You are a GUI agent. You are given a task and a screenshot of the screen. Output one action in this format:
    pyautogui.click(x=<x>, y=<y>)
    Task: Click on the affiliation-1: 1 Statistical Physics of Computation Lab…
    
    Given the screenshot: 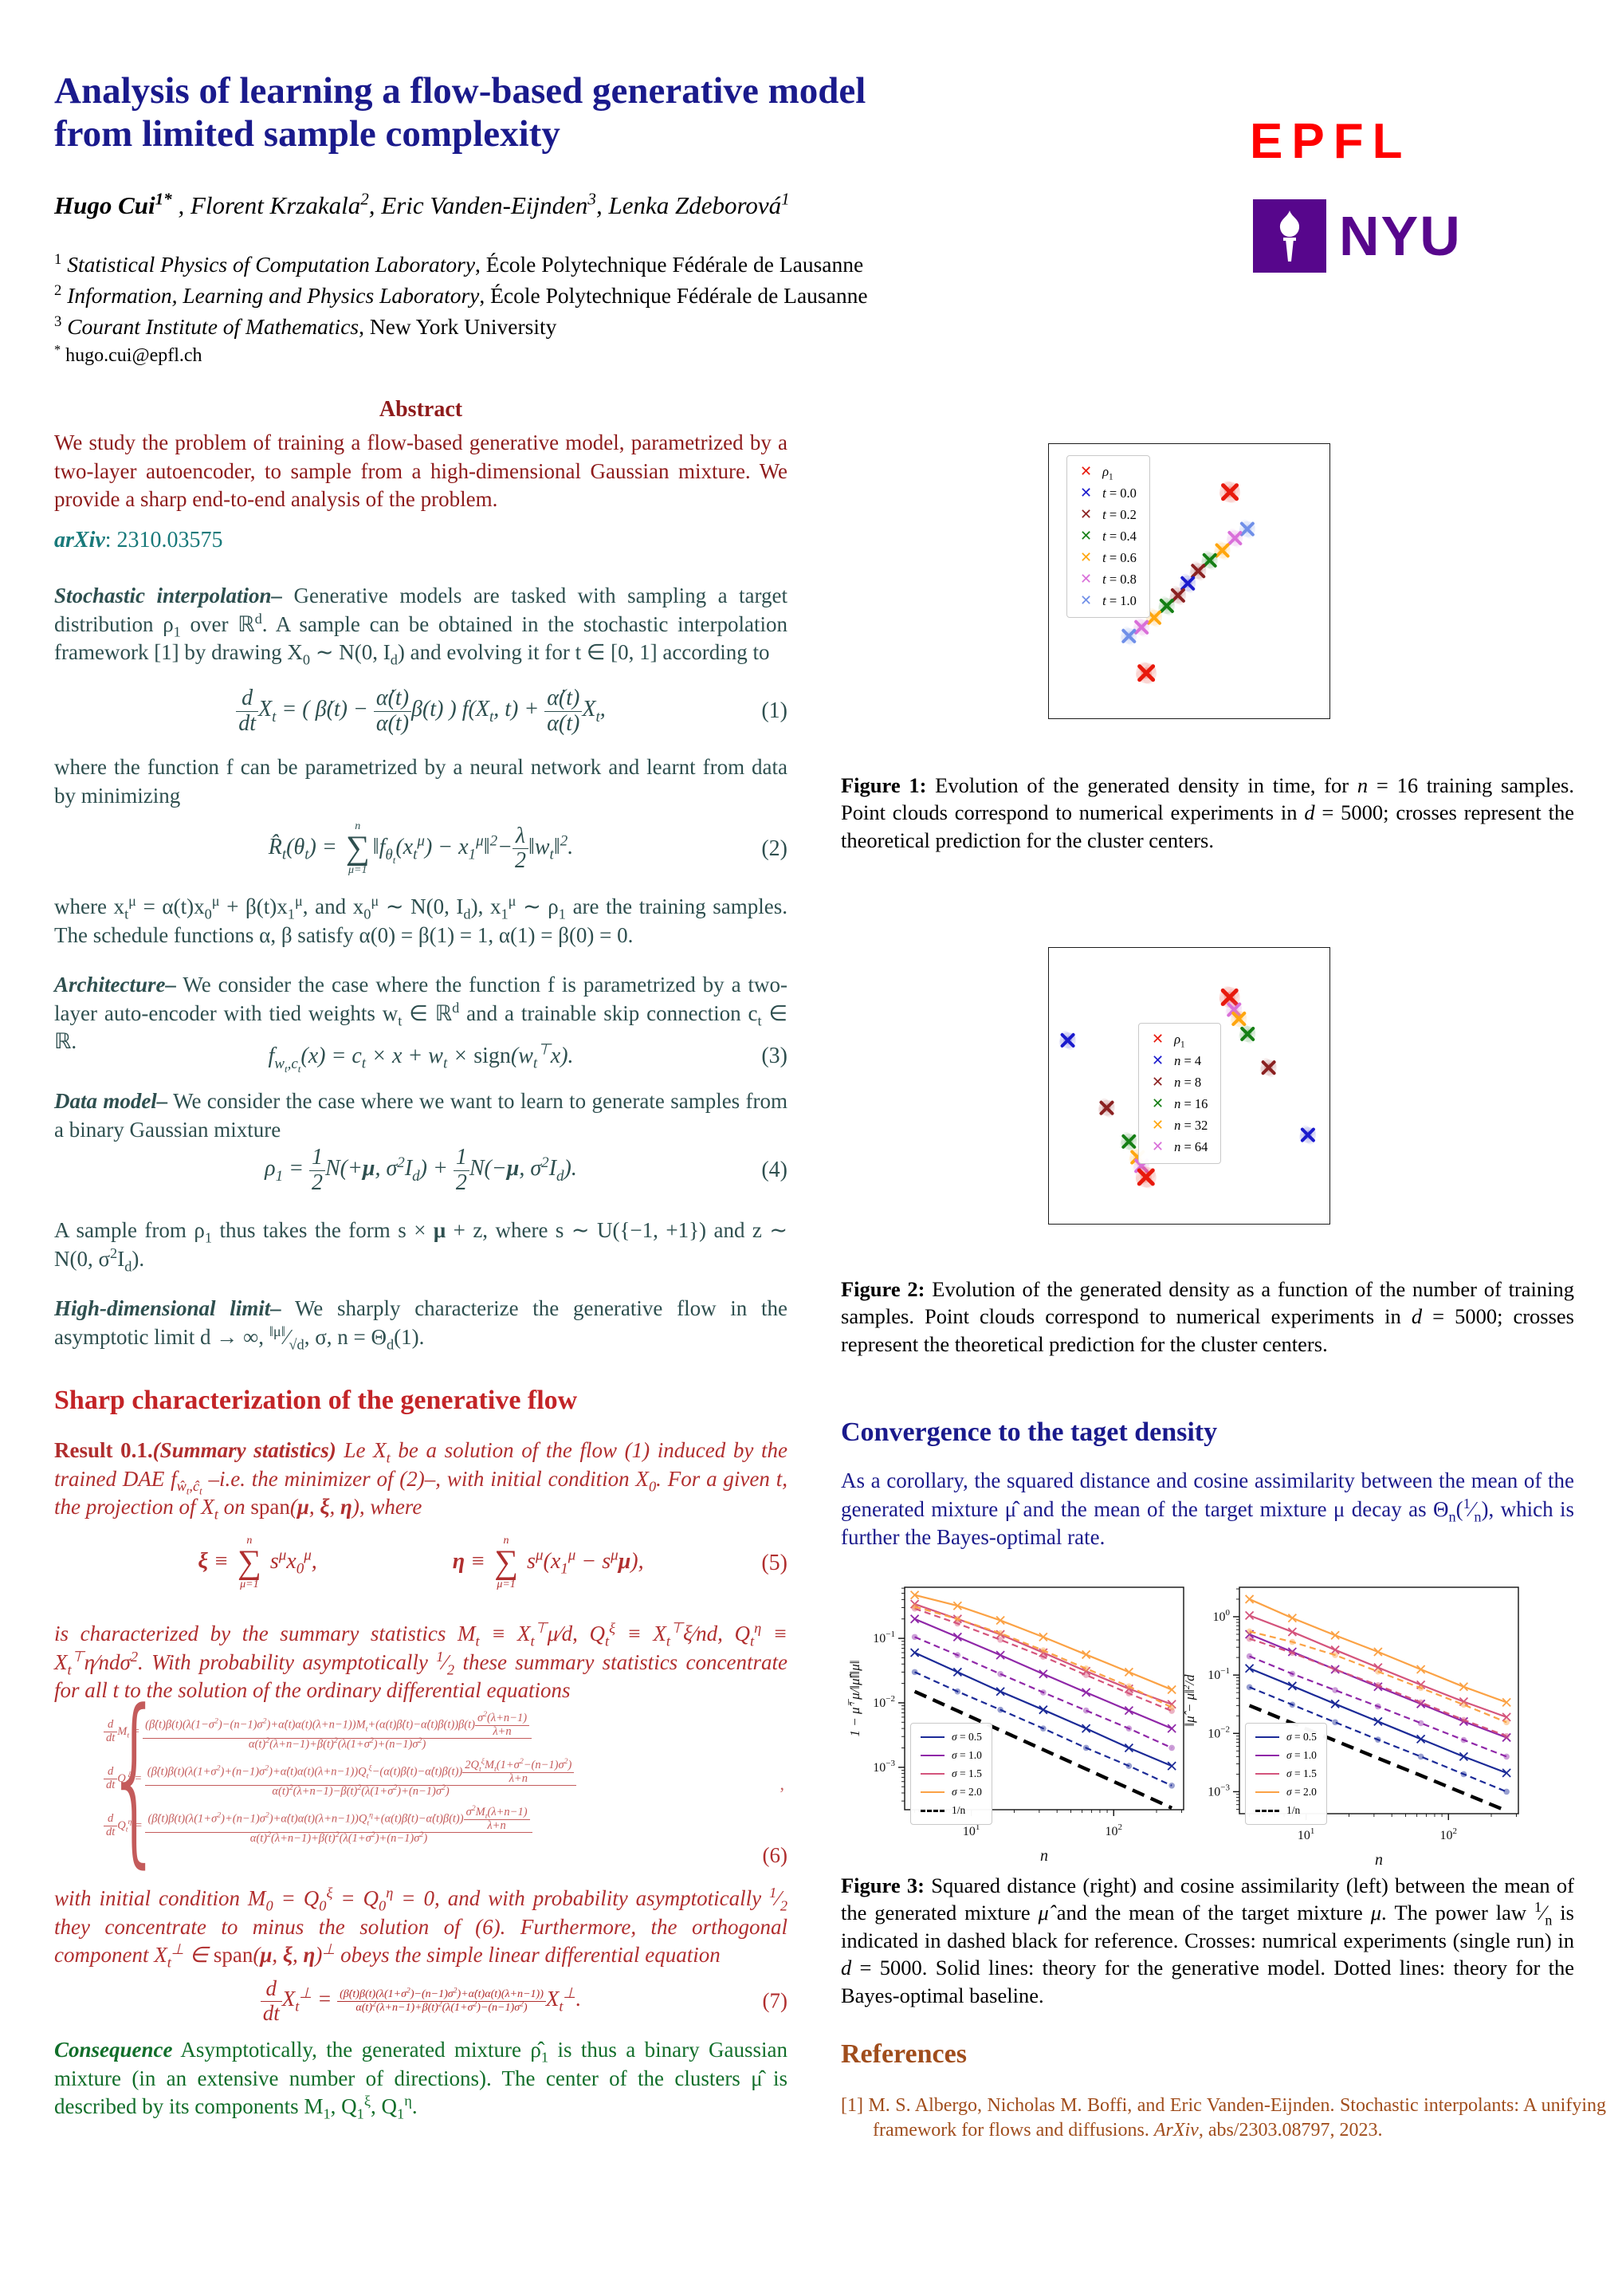 What is the action you would take?
    pyautogui.click(x=459, y=263)
    